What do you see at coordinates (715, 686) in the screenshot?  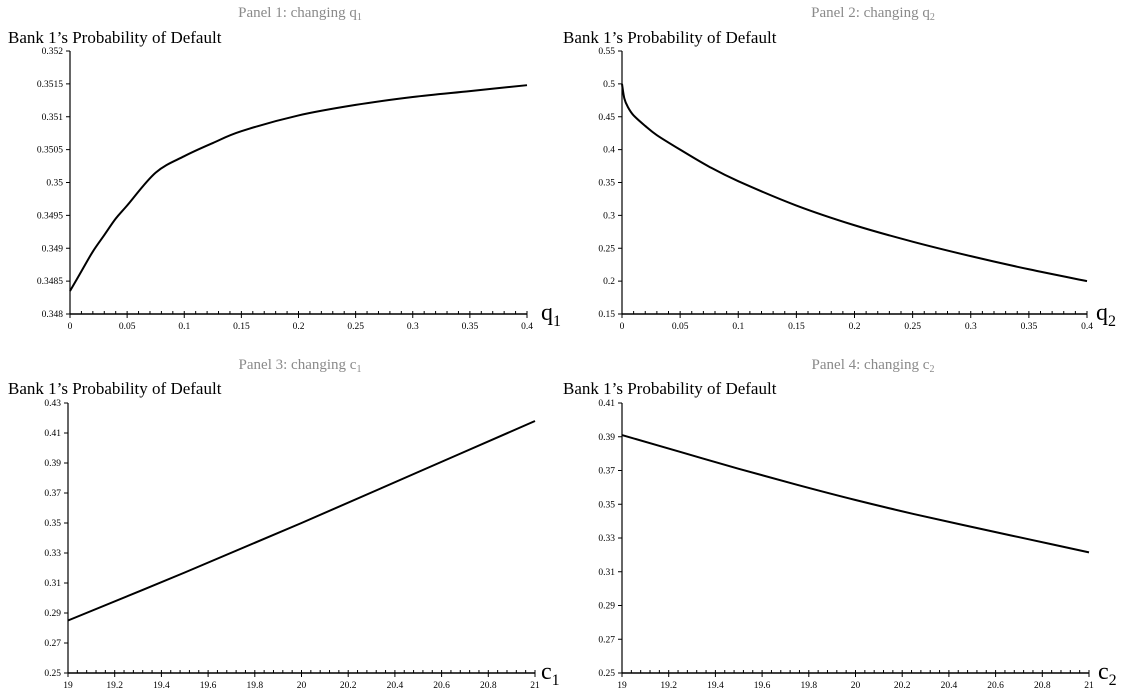 I see `panel-4-x-tick-label: 19.4` at bounding box center [715, 686].